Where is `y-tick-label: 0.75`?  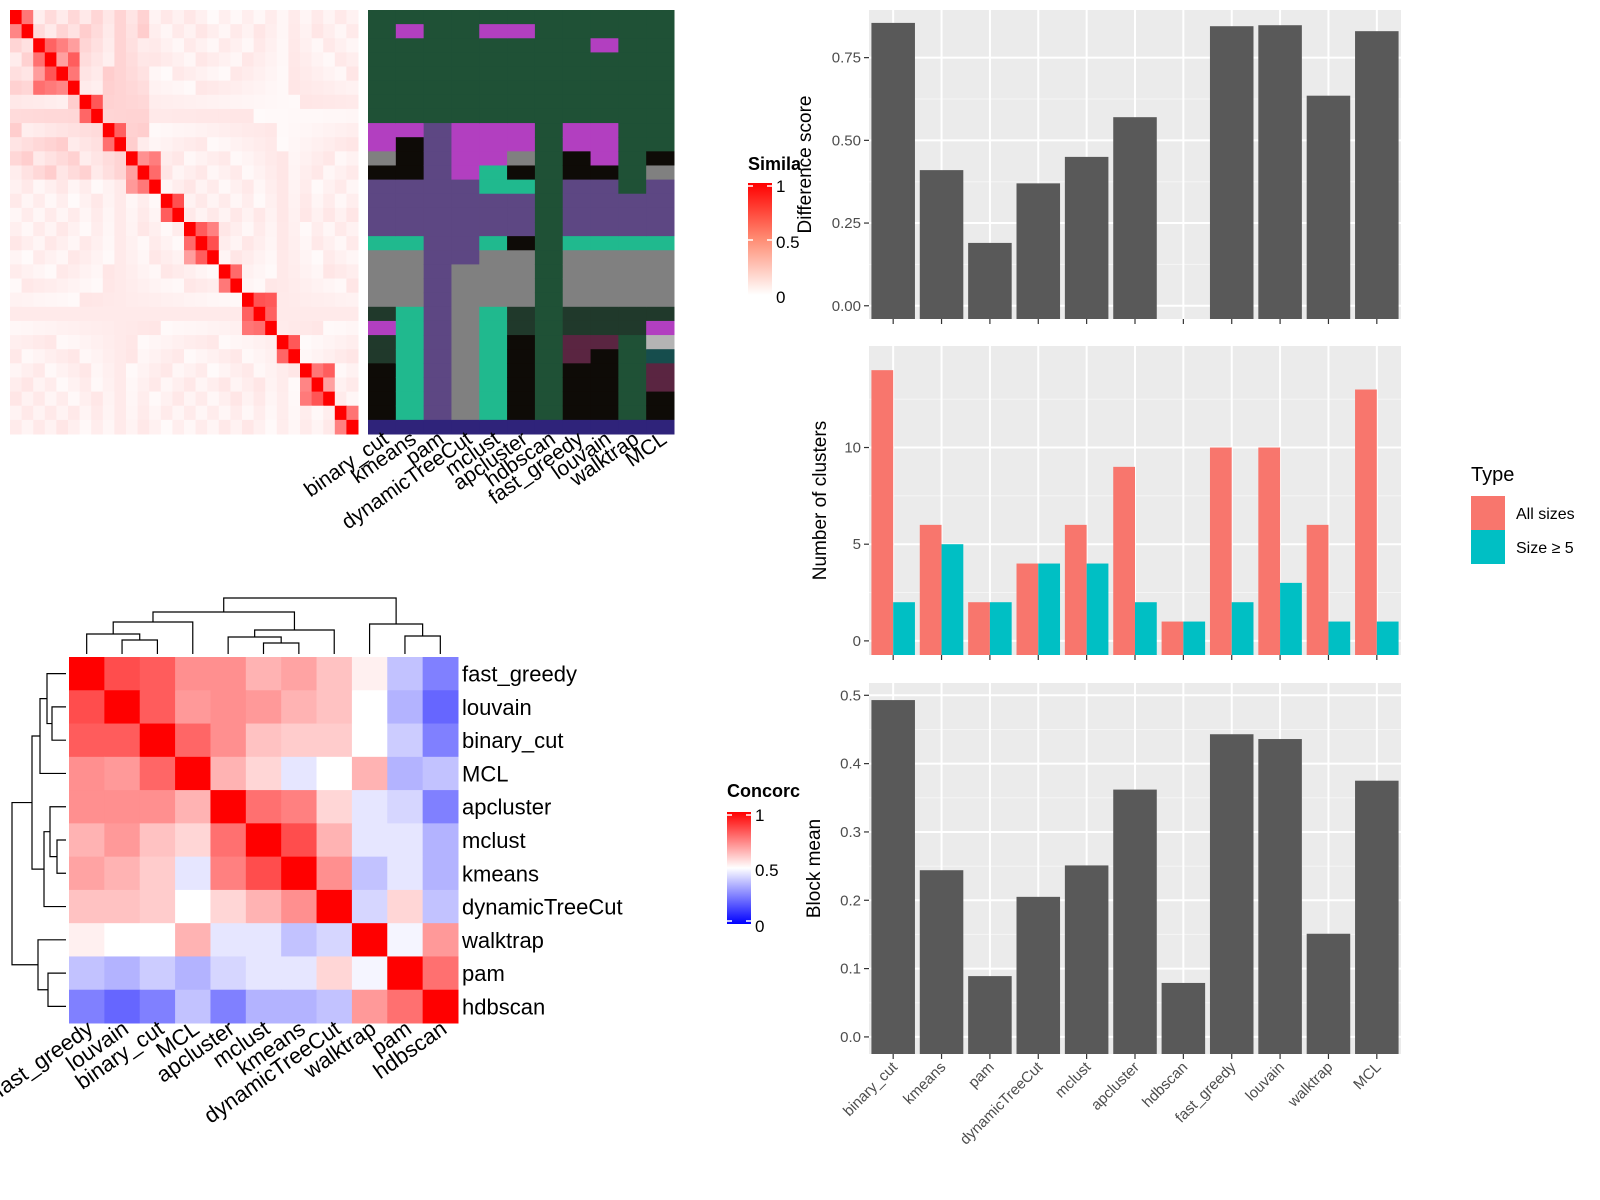 y-tick-label: 0.75 is located at coordinates (846, 58).